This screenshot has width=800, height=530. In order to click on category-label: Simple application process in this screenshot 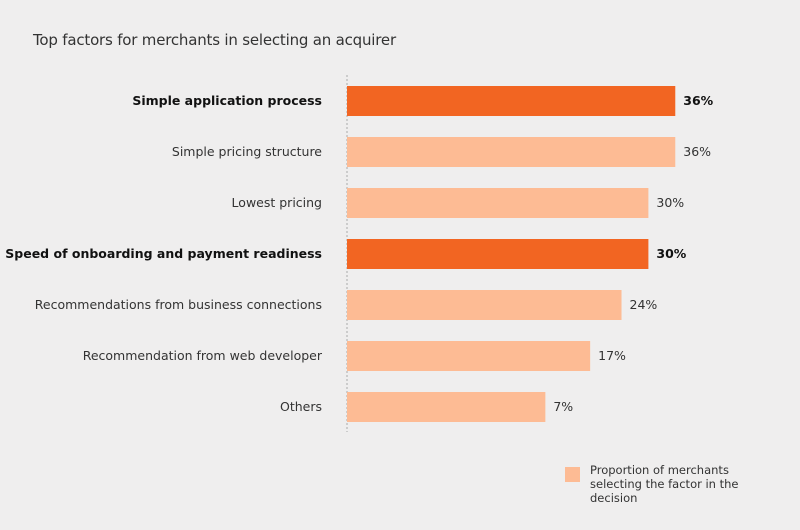, I will do `click(227, 100)`.